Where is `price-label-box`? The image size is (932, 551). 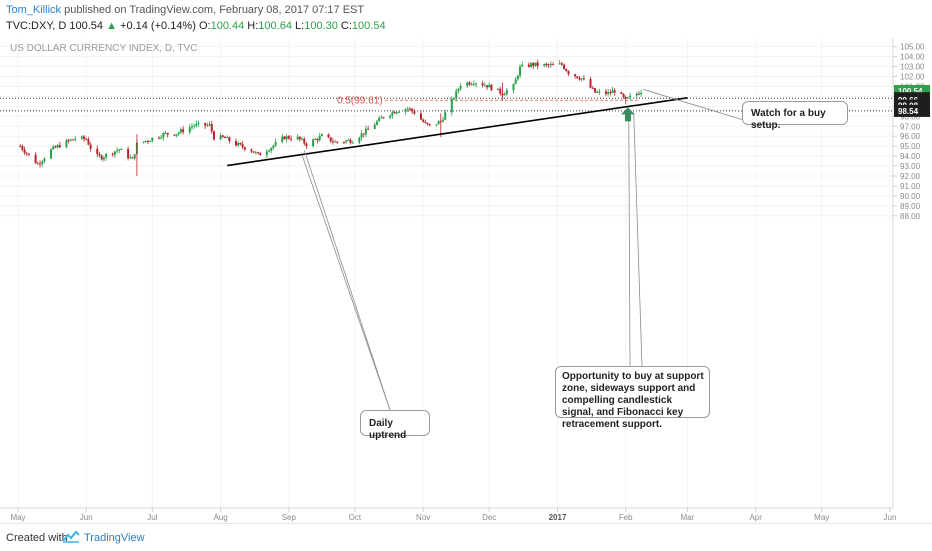
price-label-box is located at coordinates (912, 110).